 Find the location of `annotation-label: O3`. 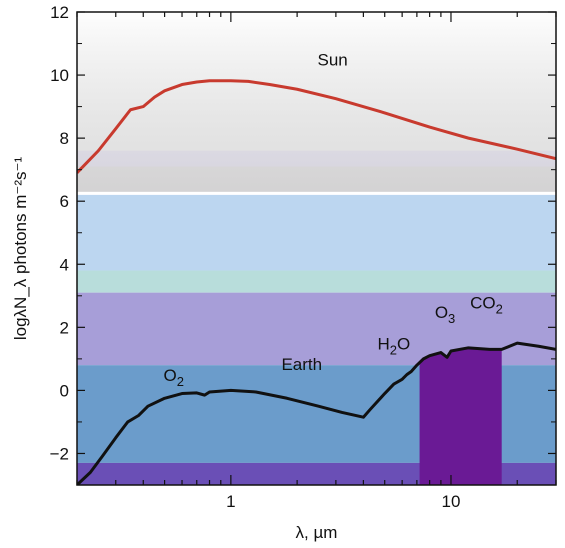

annotation-label: O3 is located at coordinates (445, 314).